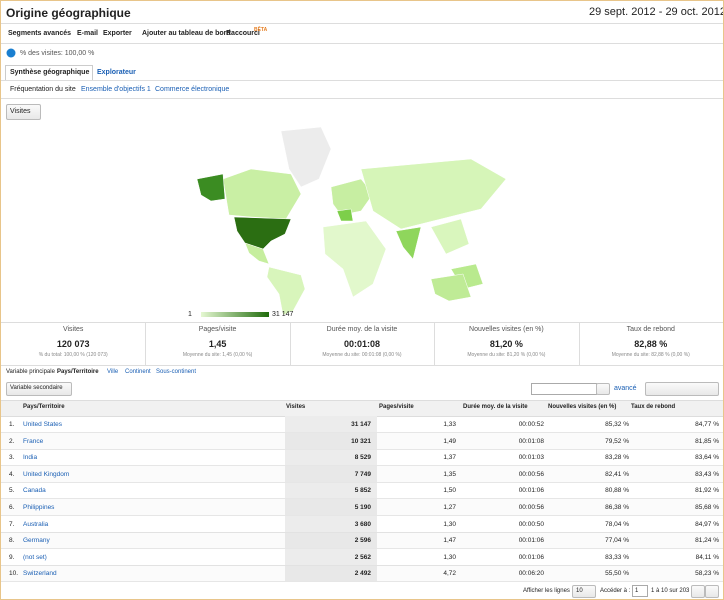 Image resolution: width=724 pixels, height=600 pixels. I want to click on toolbar-item: Ajouter au tableau de bord, so click(186, 33).